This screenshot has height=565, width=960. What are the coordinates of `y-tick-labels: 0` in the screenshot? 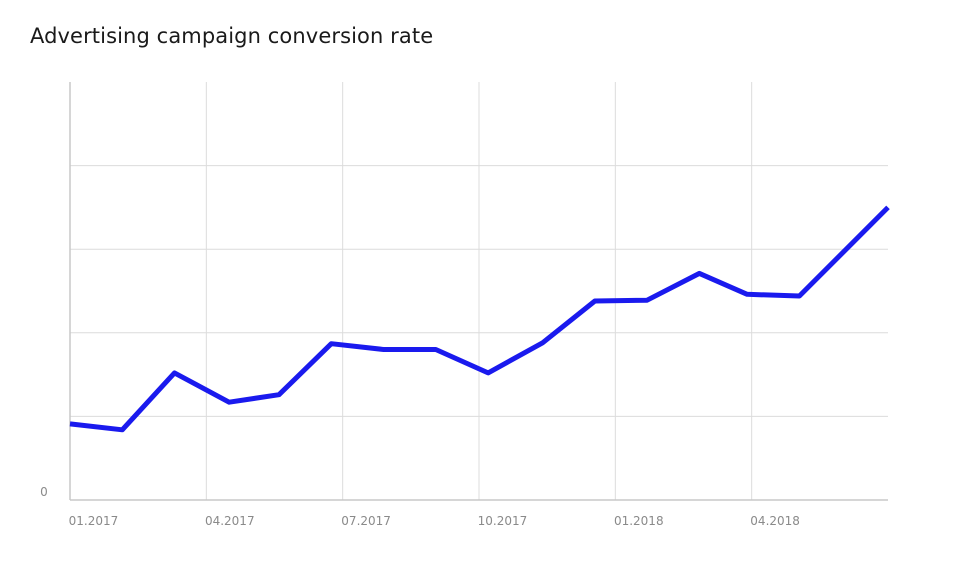 It's located at (44, 492).